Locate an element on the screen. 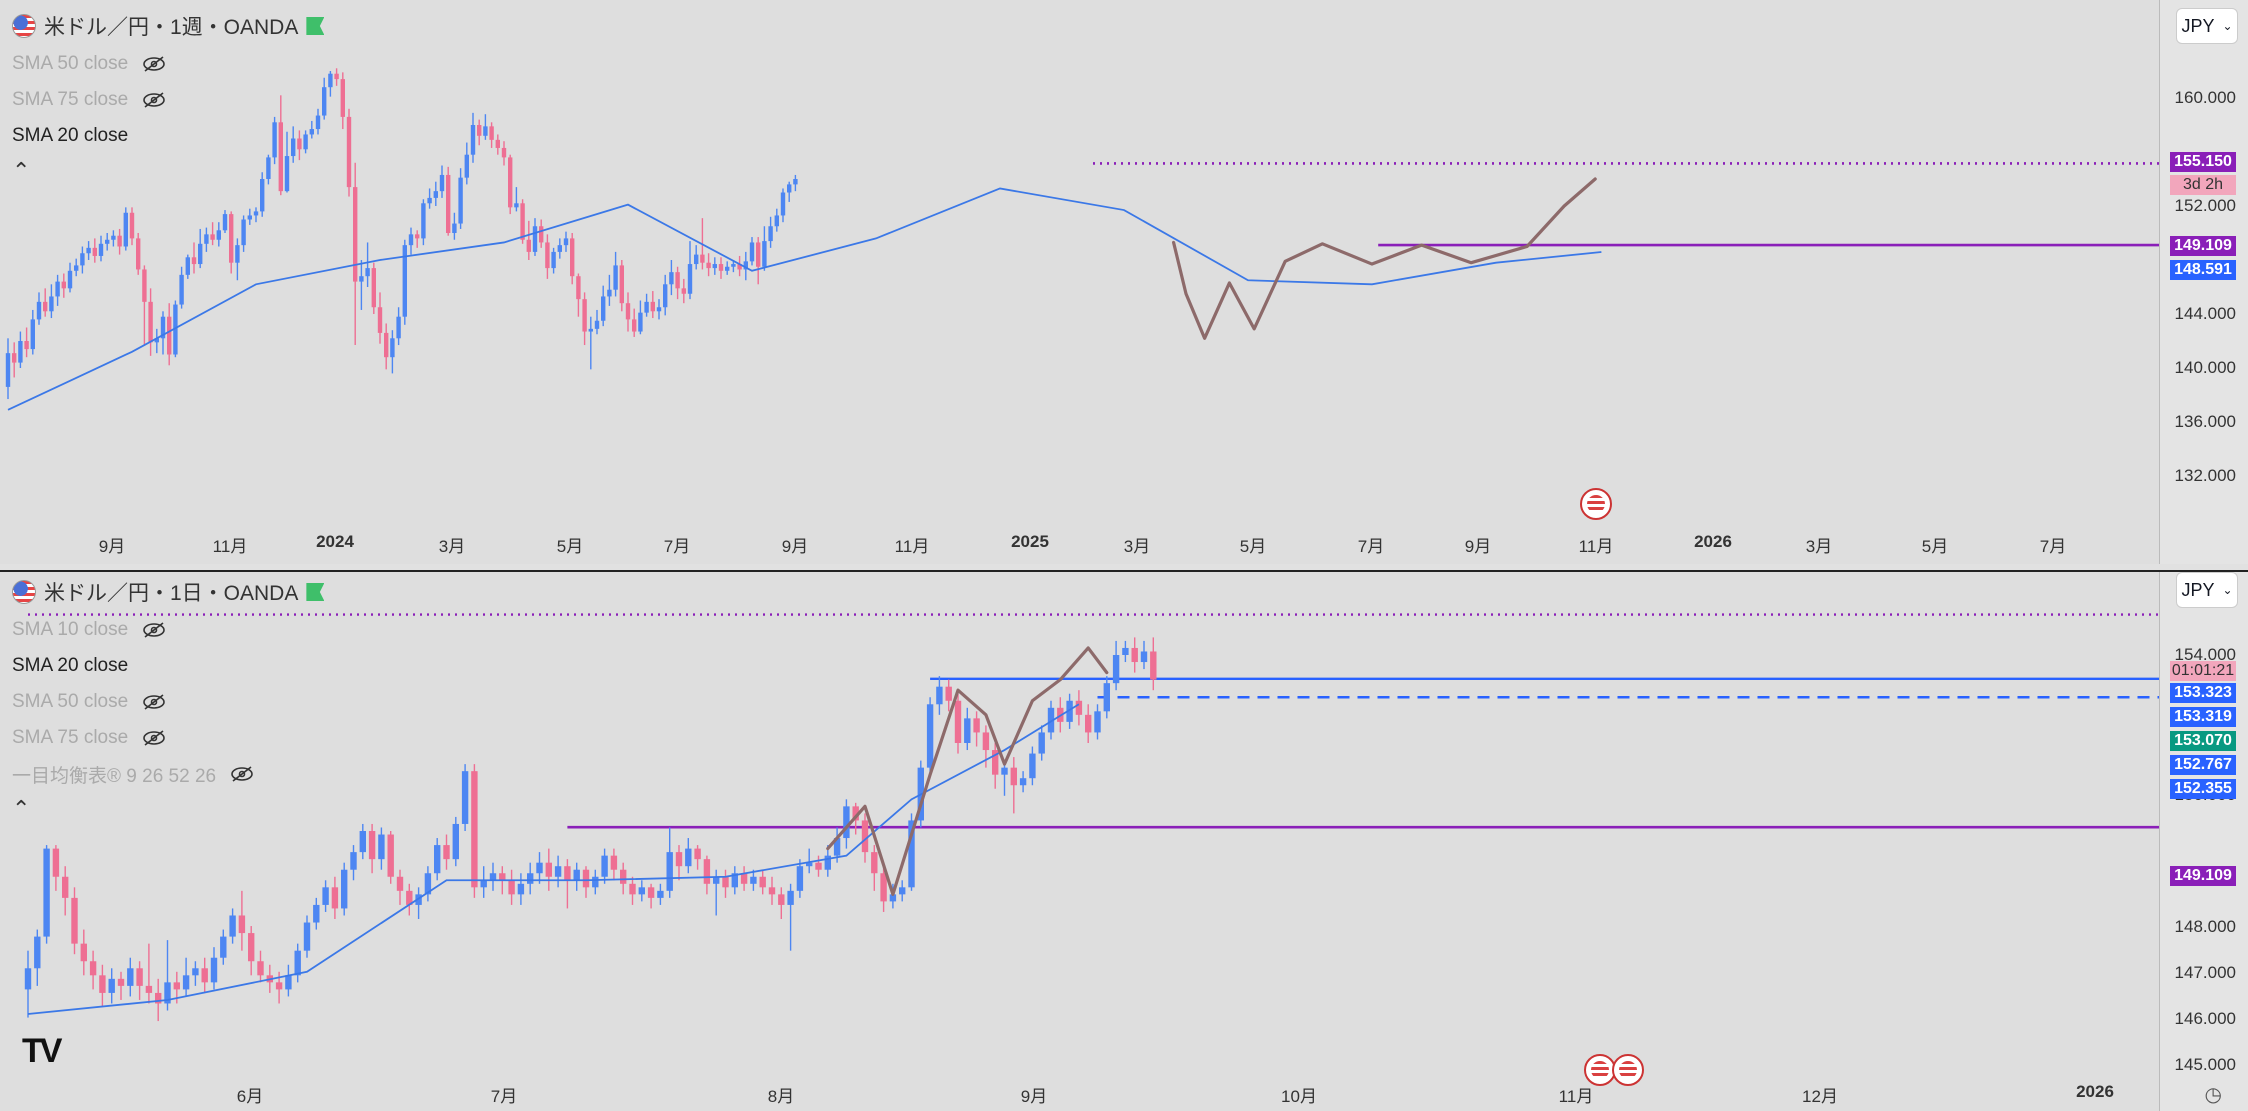 The width and height of the screenshot is (2248, 1111). price-tick: 152.000 is located at coordinates (2205, 205).